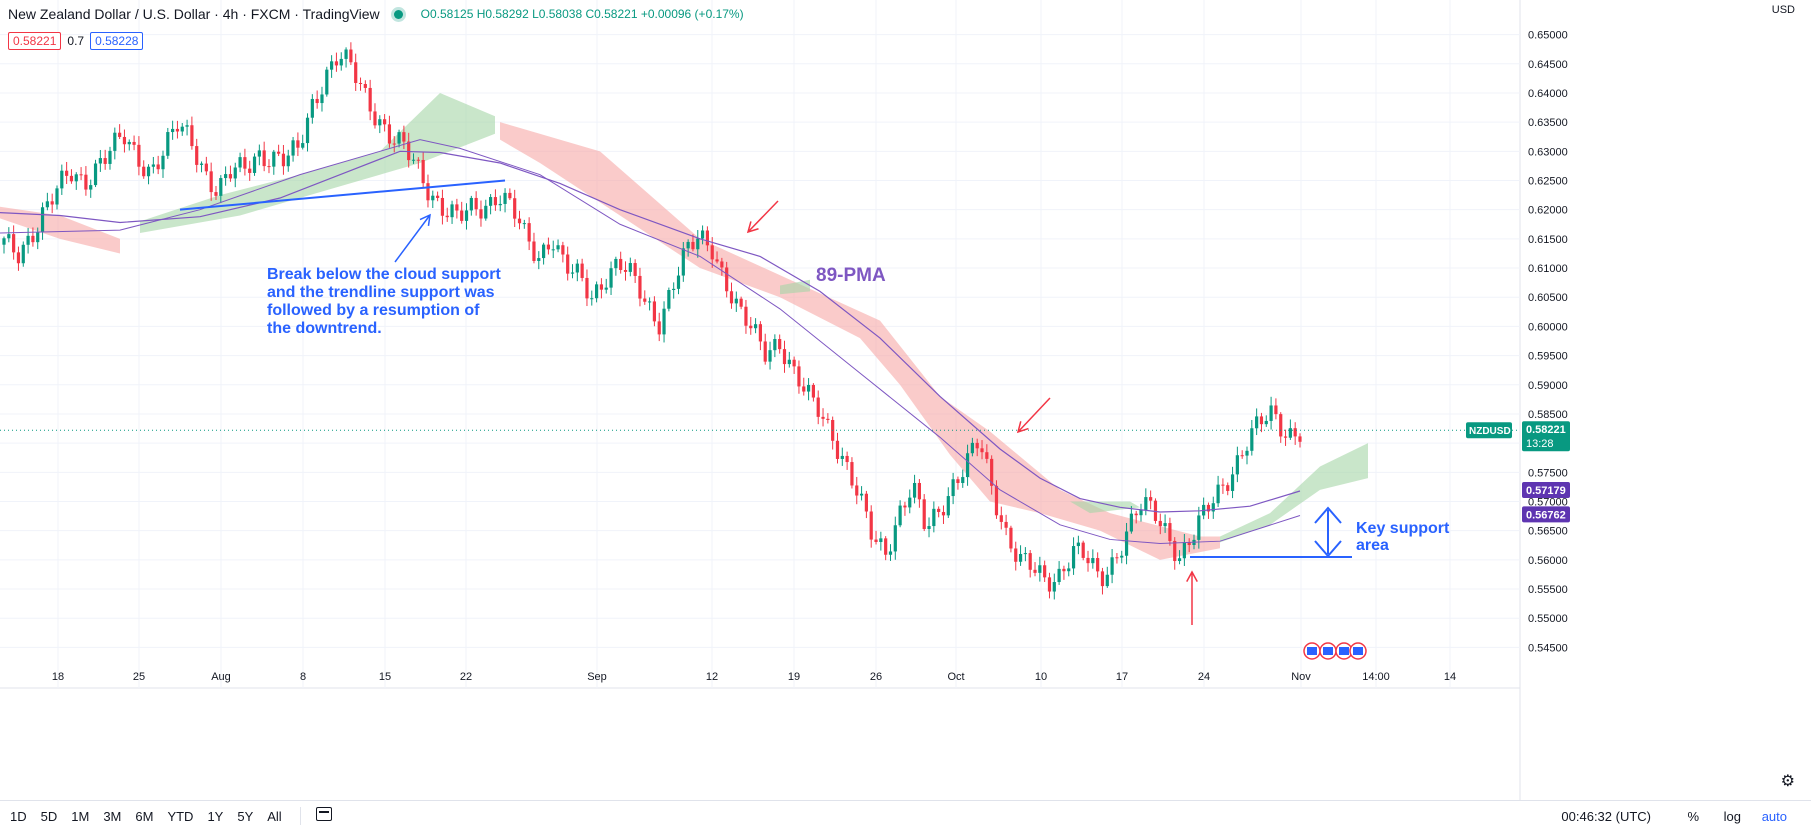  What do you see at coordinates (35, 41) in the screenshot?
I see `bid-button: 0.58221` at bounding box center [35, 41].